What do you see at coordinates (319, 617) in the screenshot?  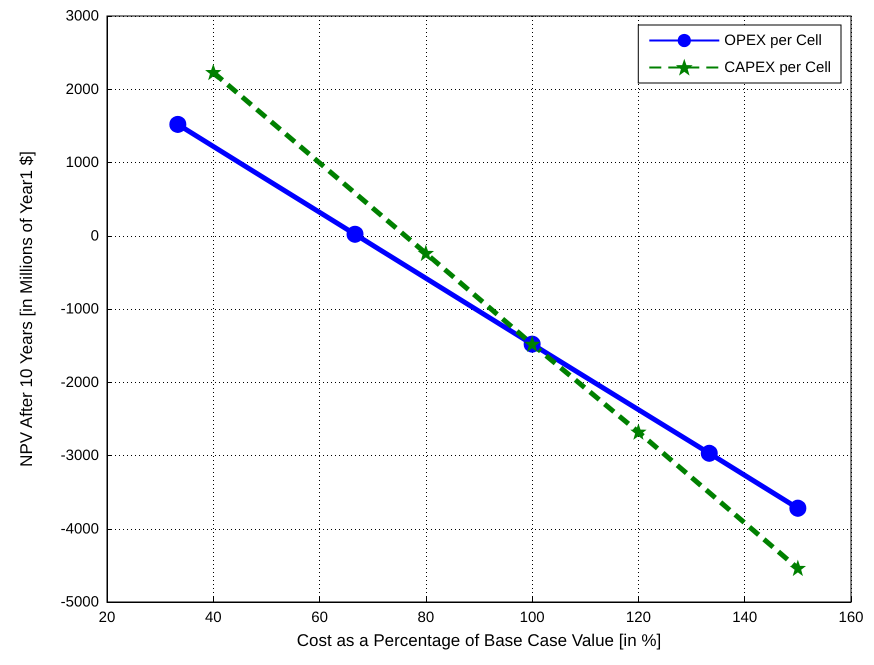 I see `x-tick-label: 60` at bounding box center [319, 617].